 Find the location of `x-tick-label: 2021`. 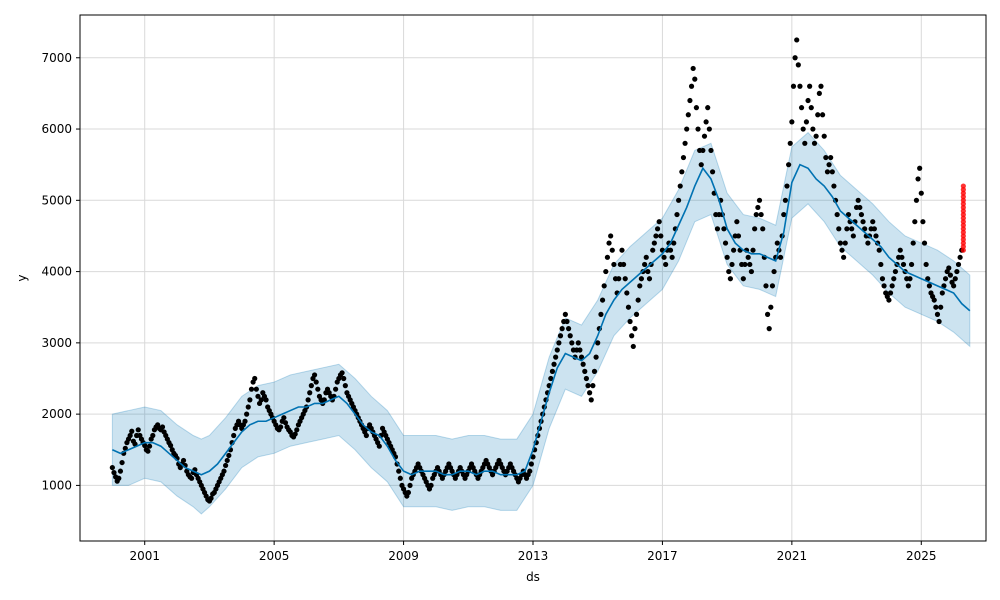

x-tick-label: 2021 is located at coordinates (792, 556).